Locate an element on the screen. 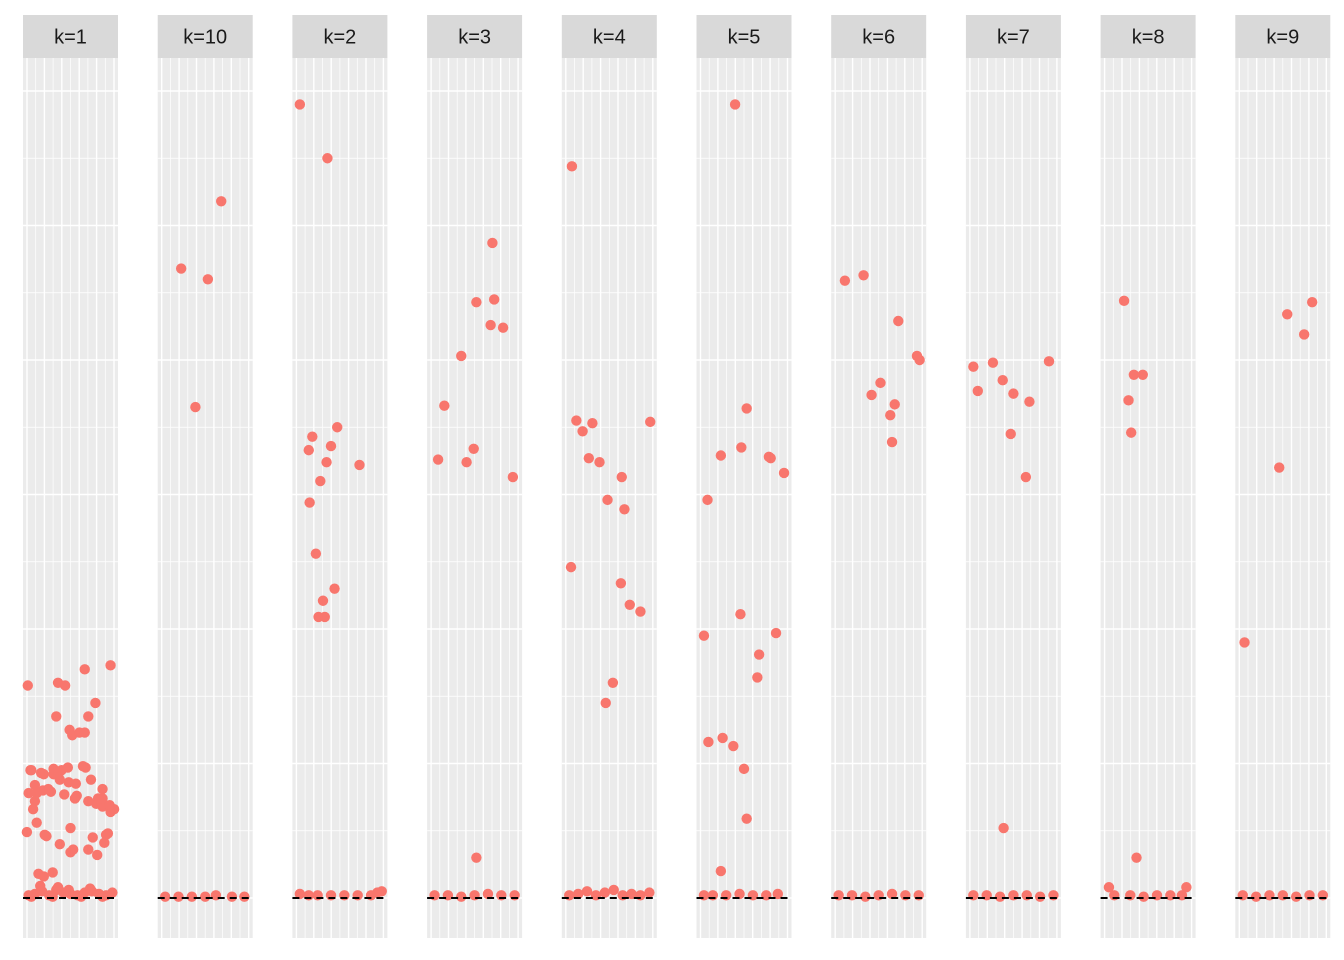 The image size is (1344, 960). facet-panel: k=1 is located at coordinates (70, 476).